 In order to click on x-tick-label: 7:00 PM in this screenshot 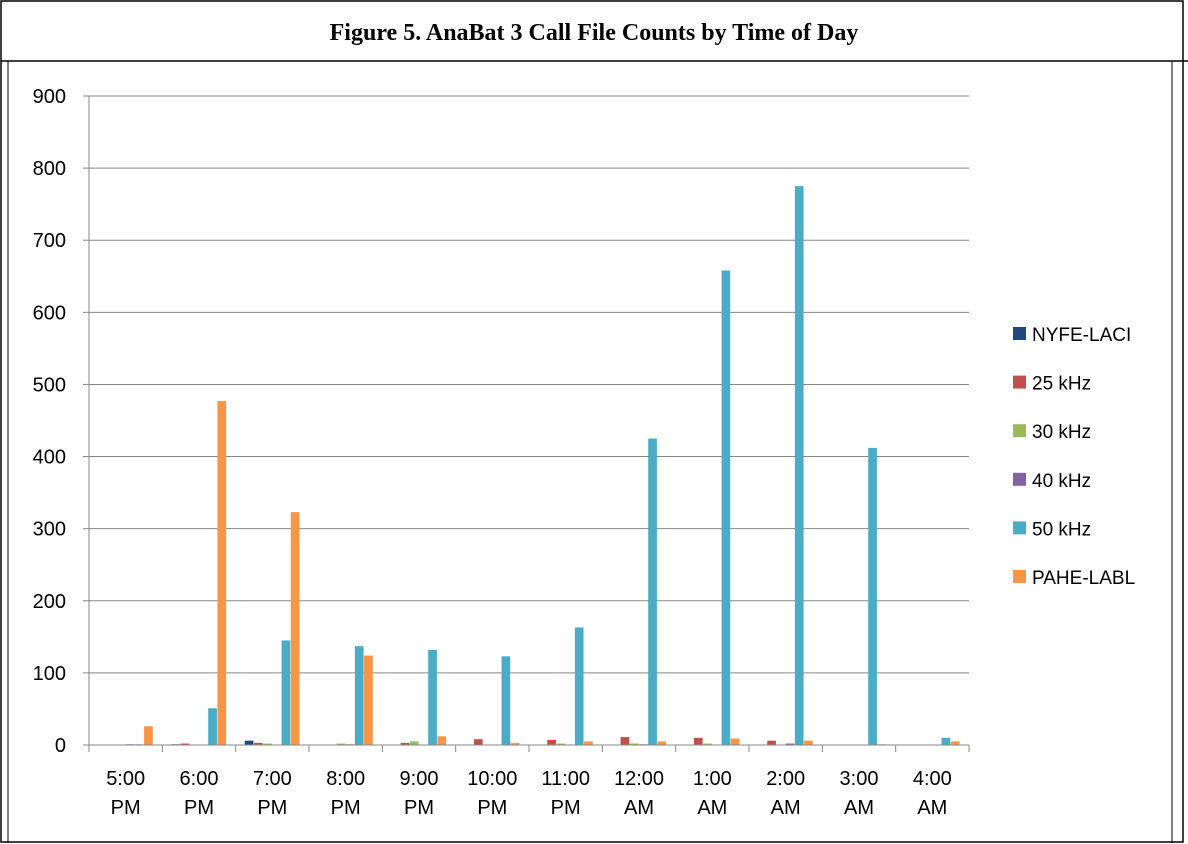, I will do `click(272, 793)`.